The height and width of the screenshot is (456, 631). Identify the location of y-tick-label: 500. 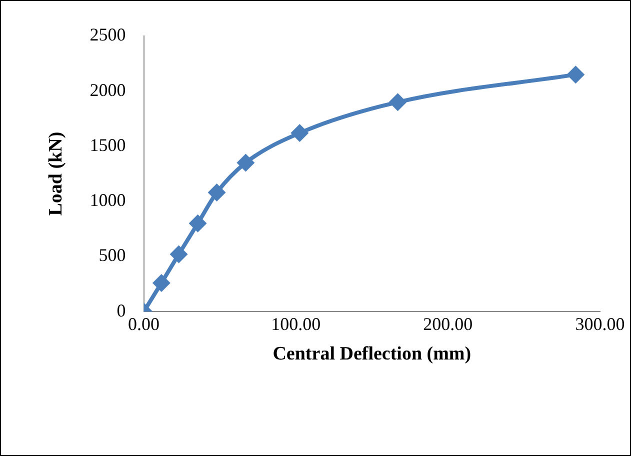
(112, 255).